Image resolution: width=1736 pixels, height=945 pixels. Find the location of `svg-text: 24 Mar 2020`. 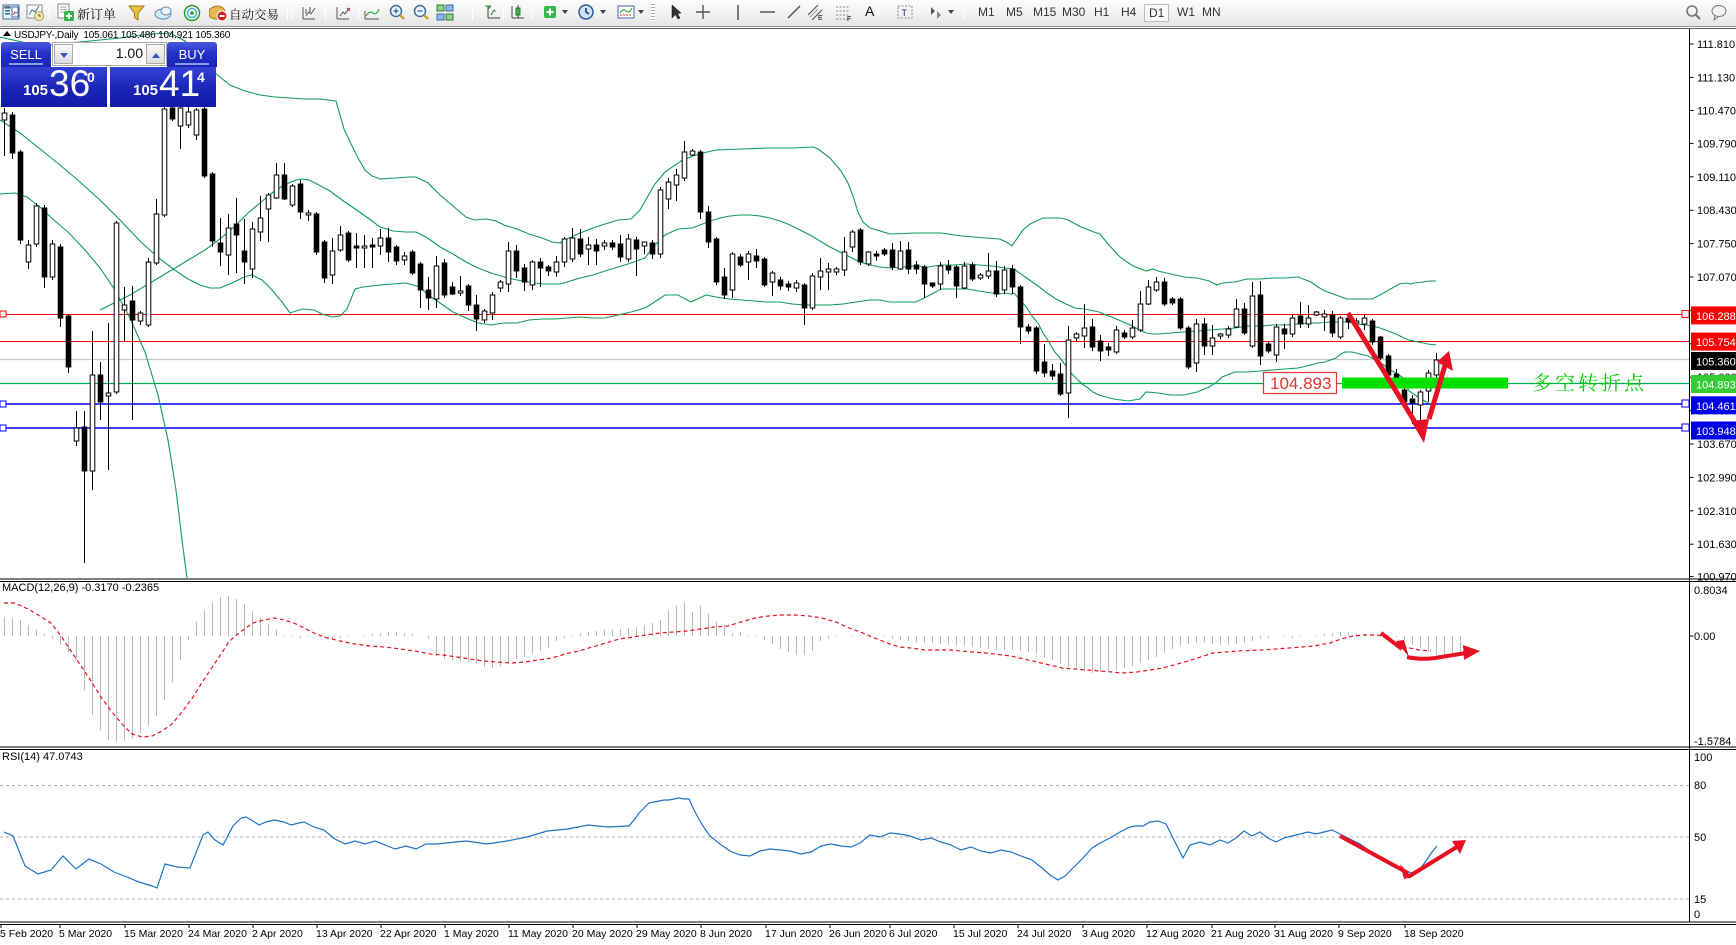

svg-text: 24 Mar 2020 is located at coordinates (217, 934).